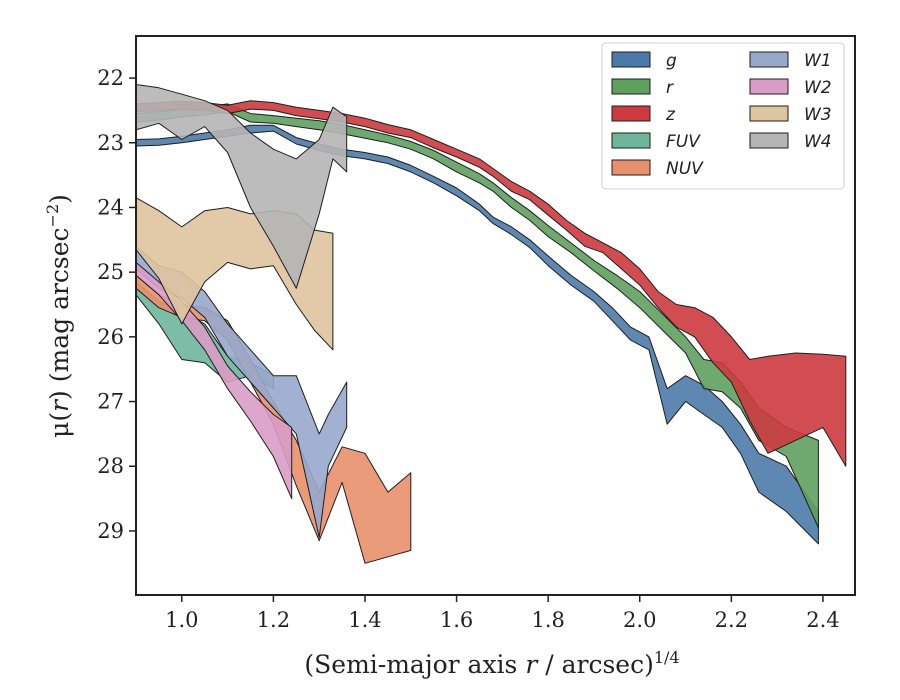 Image resolution: width=900 pixels, height=700 pixels. What do you see at coordinates (595, 664) in the screenshot?
I see `x-axis-label-post: / arcsec)` at bounding box center [595, 664].